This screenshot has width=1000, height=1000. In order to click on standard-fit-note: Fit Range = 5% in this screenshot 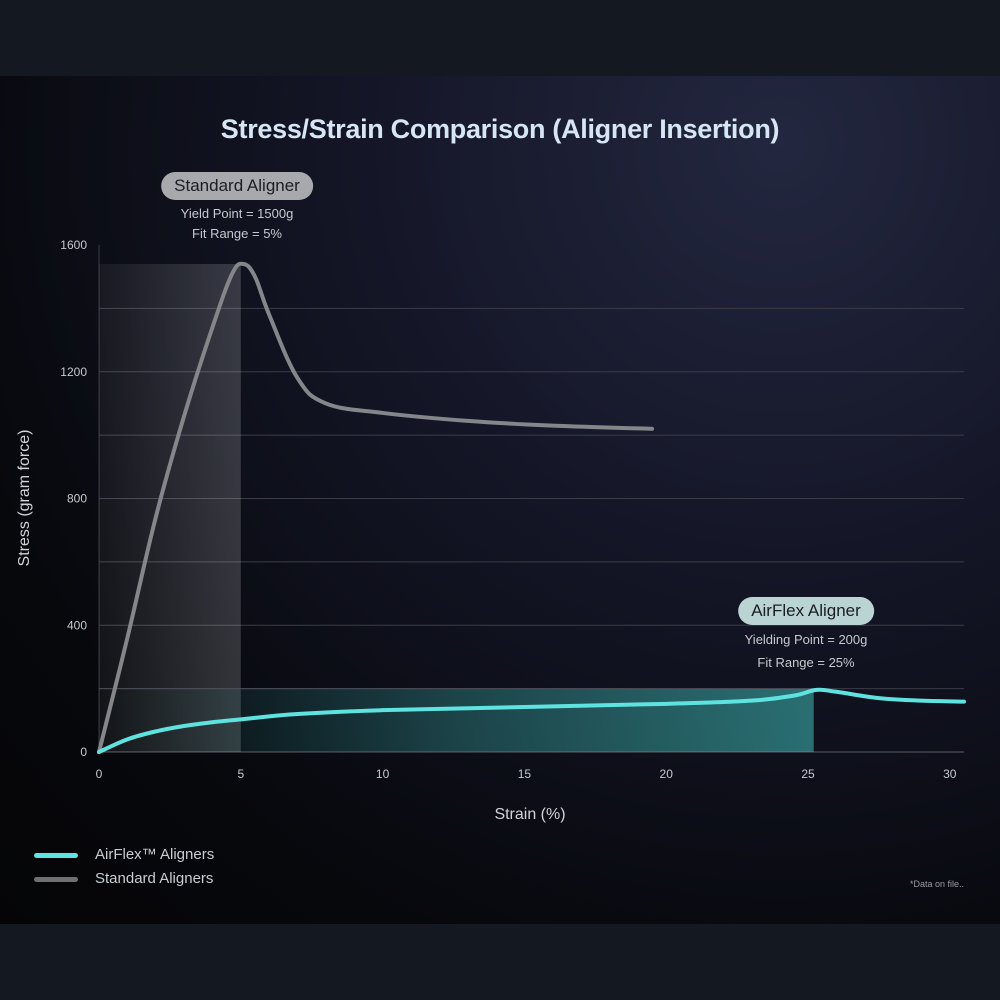, I will do `click(237, 233)`.